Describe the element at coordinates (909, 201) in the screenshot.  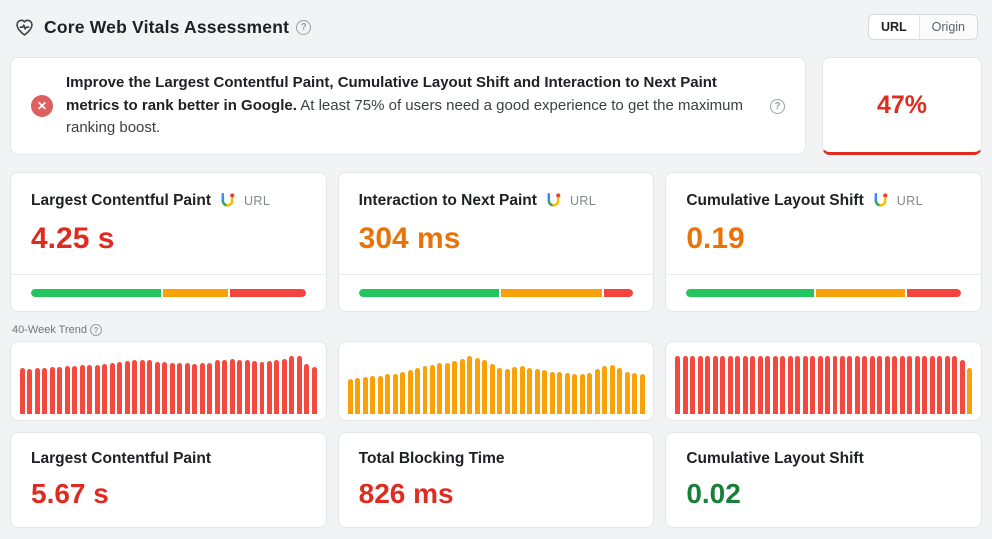
I see `metric-source-badge: URL` at that location.